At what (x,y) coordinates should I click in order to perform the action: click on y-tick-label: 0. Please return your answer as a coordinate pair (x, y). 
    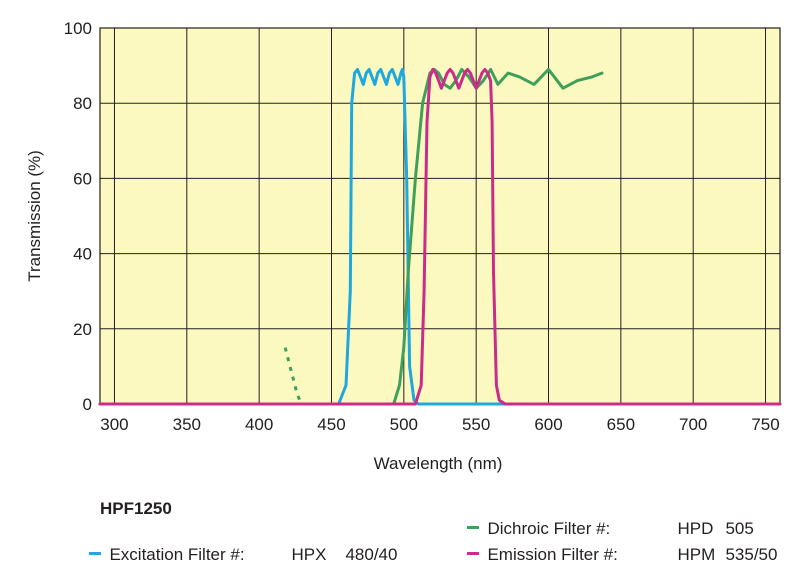
    Looking at the image, I should click on (87, 404).